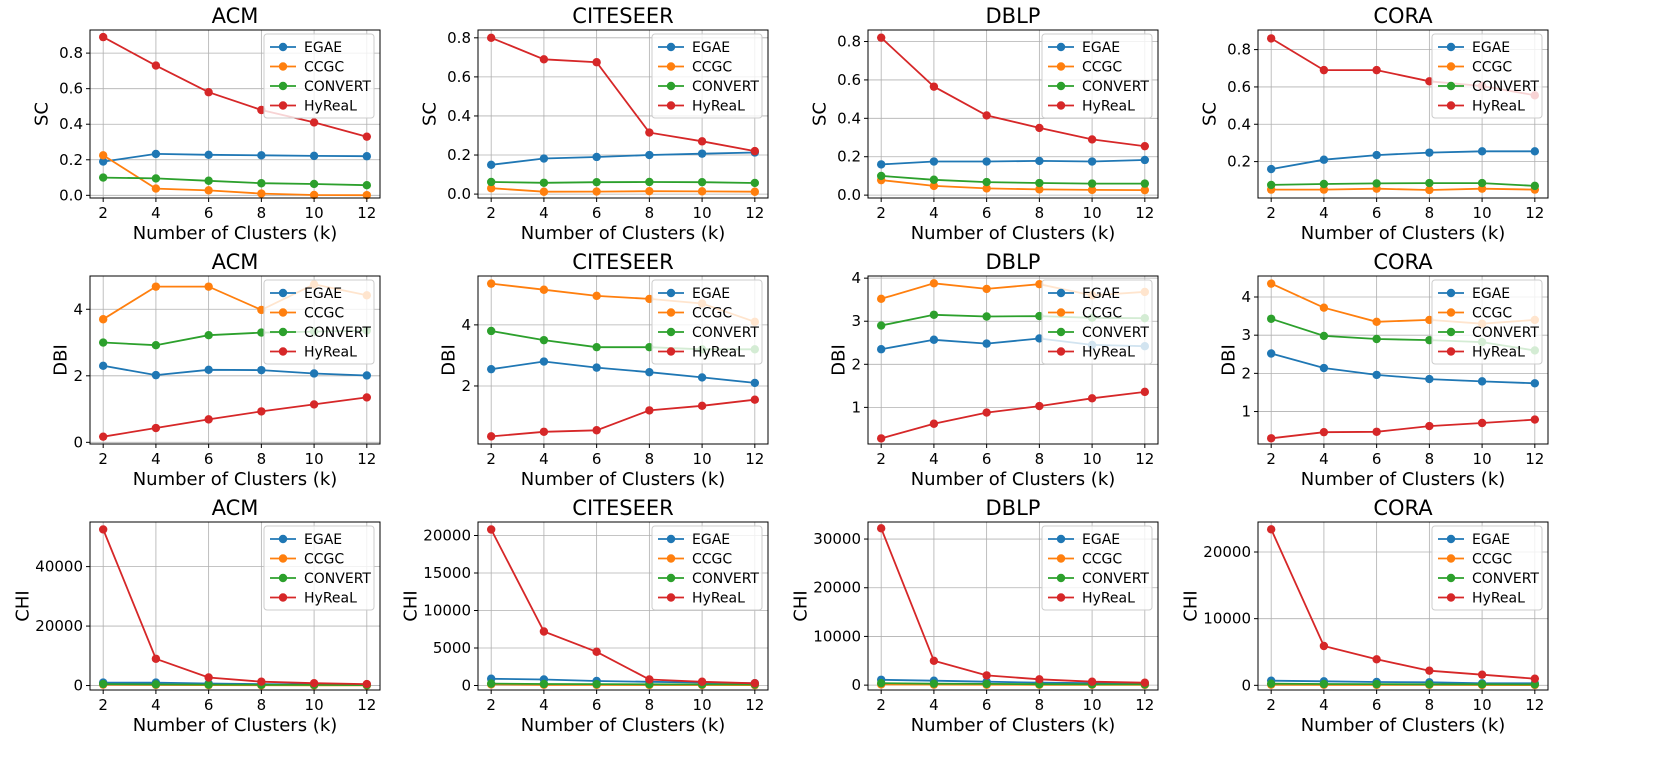 This screenshot has width=1661, height=783. I want to click on y-axis-label: DBI, so click(1229, 360).